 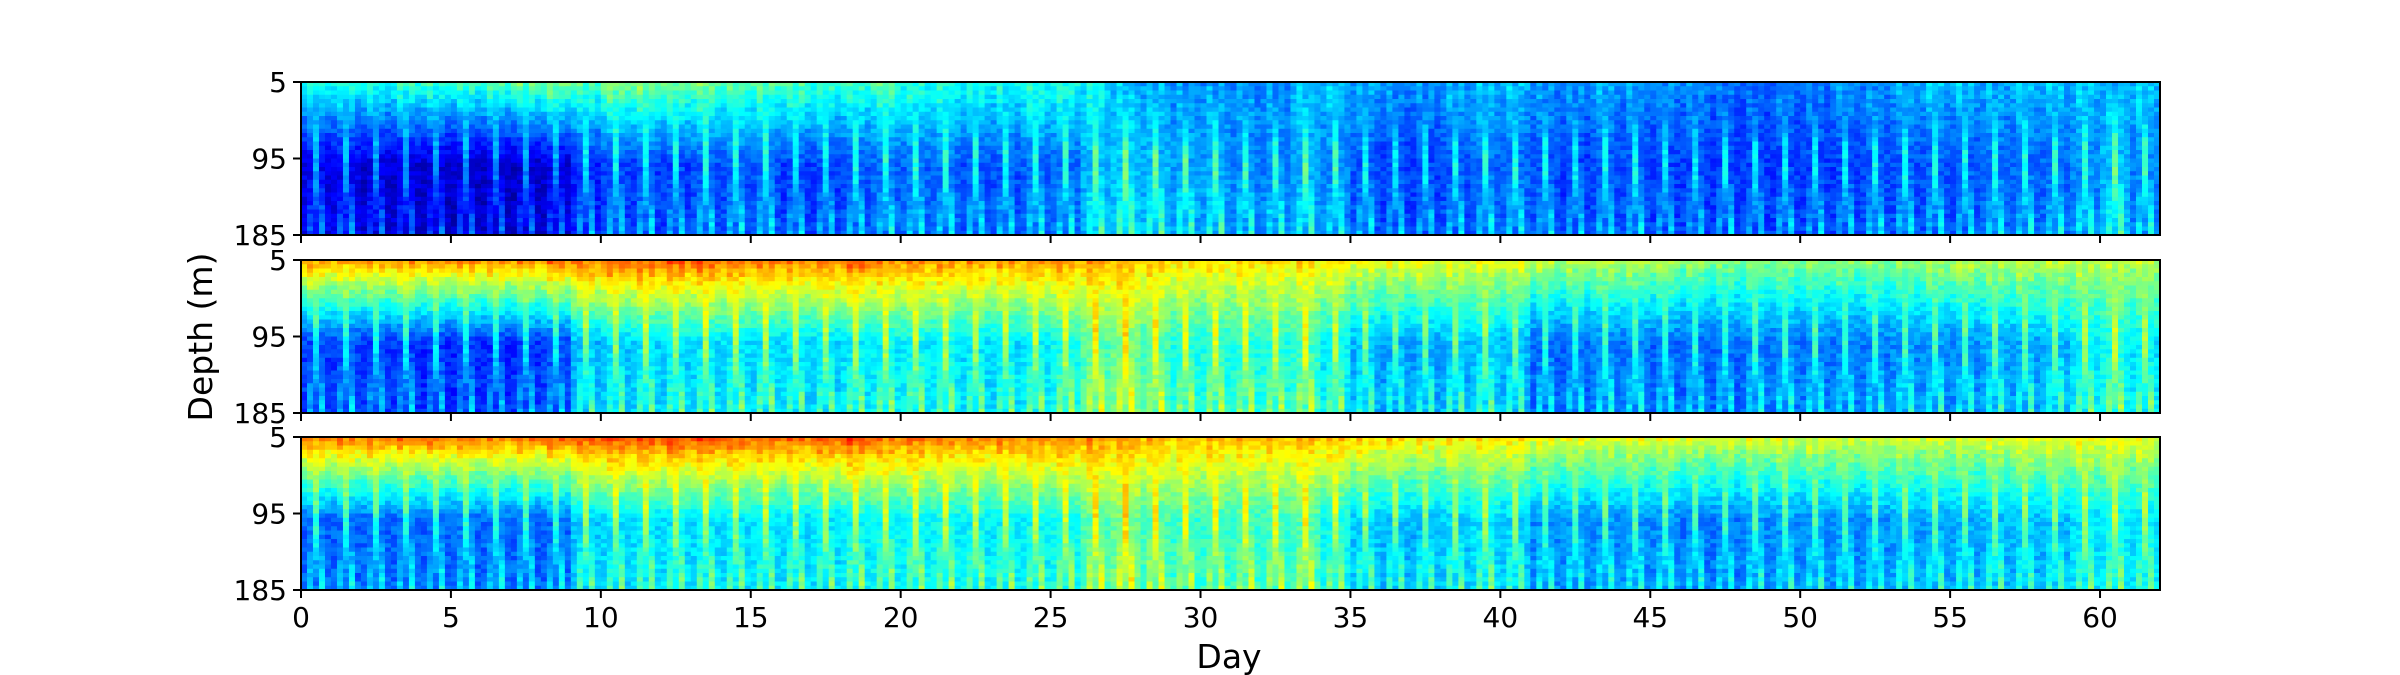 What do you see at coordinates (901, 617) in the screenshot?
I see `x-tick-label: 20` at bounding box center [901, 617].